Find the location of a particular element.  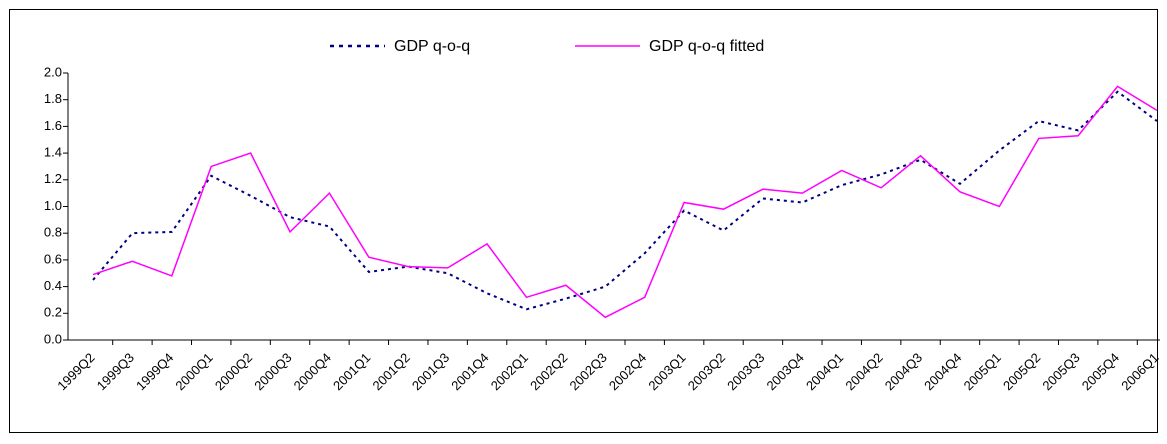

y-tick-label: 1.8 is located at coordinates (53, 98).